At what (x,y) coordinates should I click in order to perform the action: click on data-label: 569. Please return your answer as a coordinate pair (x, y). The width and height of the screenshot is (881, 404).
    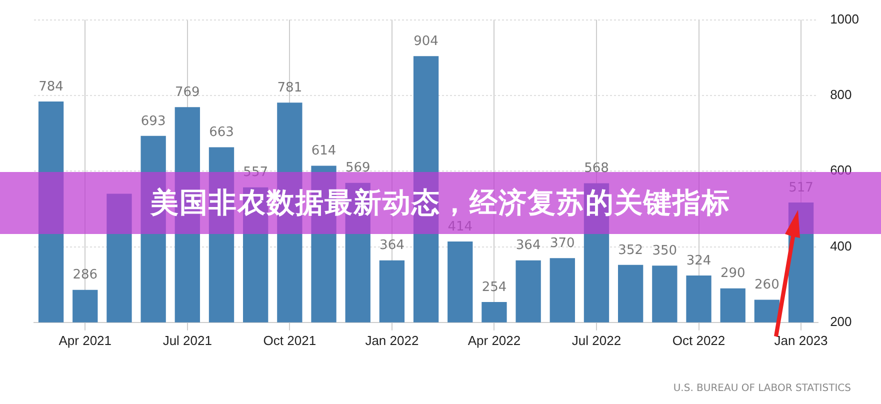
    Looking at the image, I should click on (357, 168).